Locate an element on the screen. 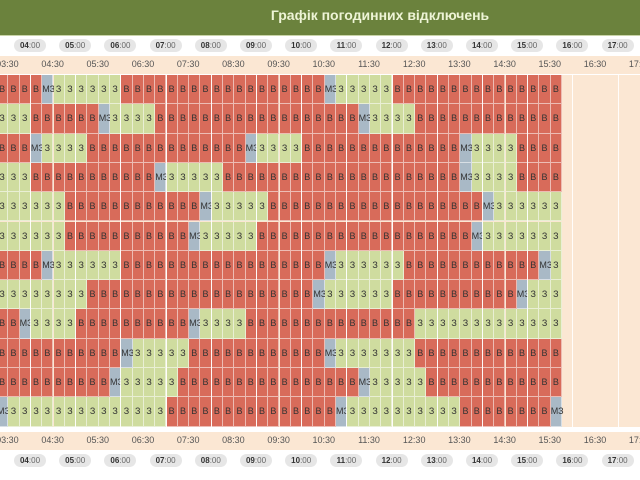  hour-label: 11:00 is located at coordinates (346, 460).